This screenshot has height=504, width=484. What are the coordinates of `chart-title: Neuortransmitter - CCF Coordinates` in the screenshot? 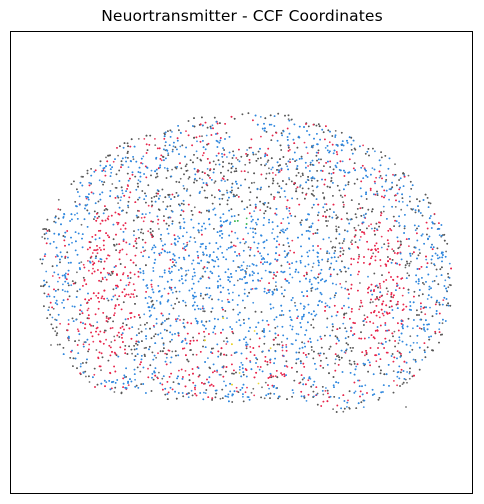 It's located at (242, 16).